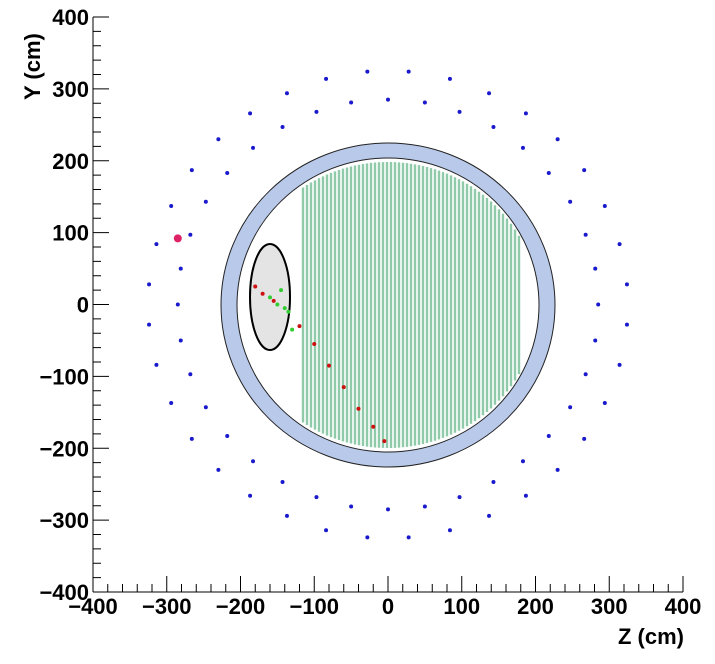 This screenshot has height=664, width=715. What do you see at coordinates (93, 606) in the screenshot?
I see `x-tick-label: −400` at bounding box center [93, 606].